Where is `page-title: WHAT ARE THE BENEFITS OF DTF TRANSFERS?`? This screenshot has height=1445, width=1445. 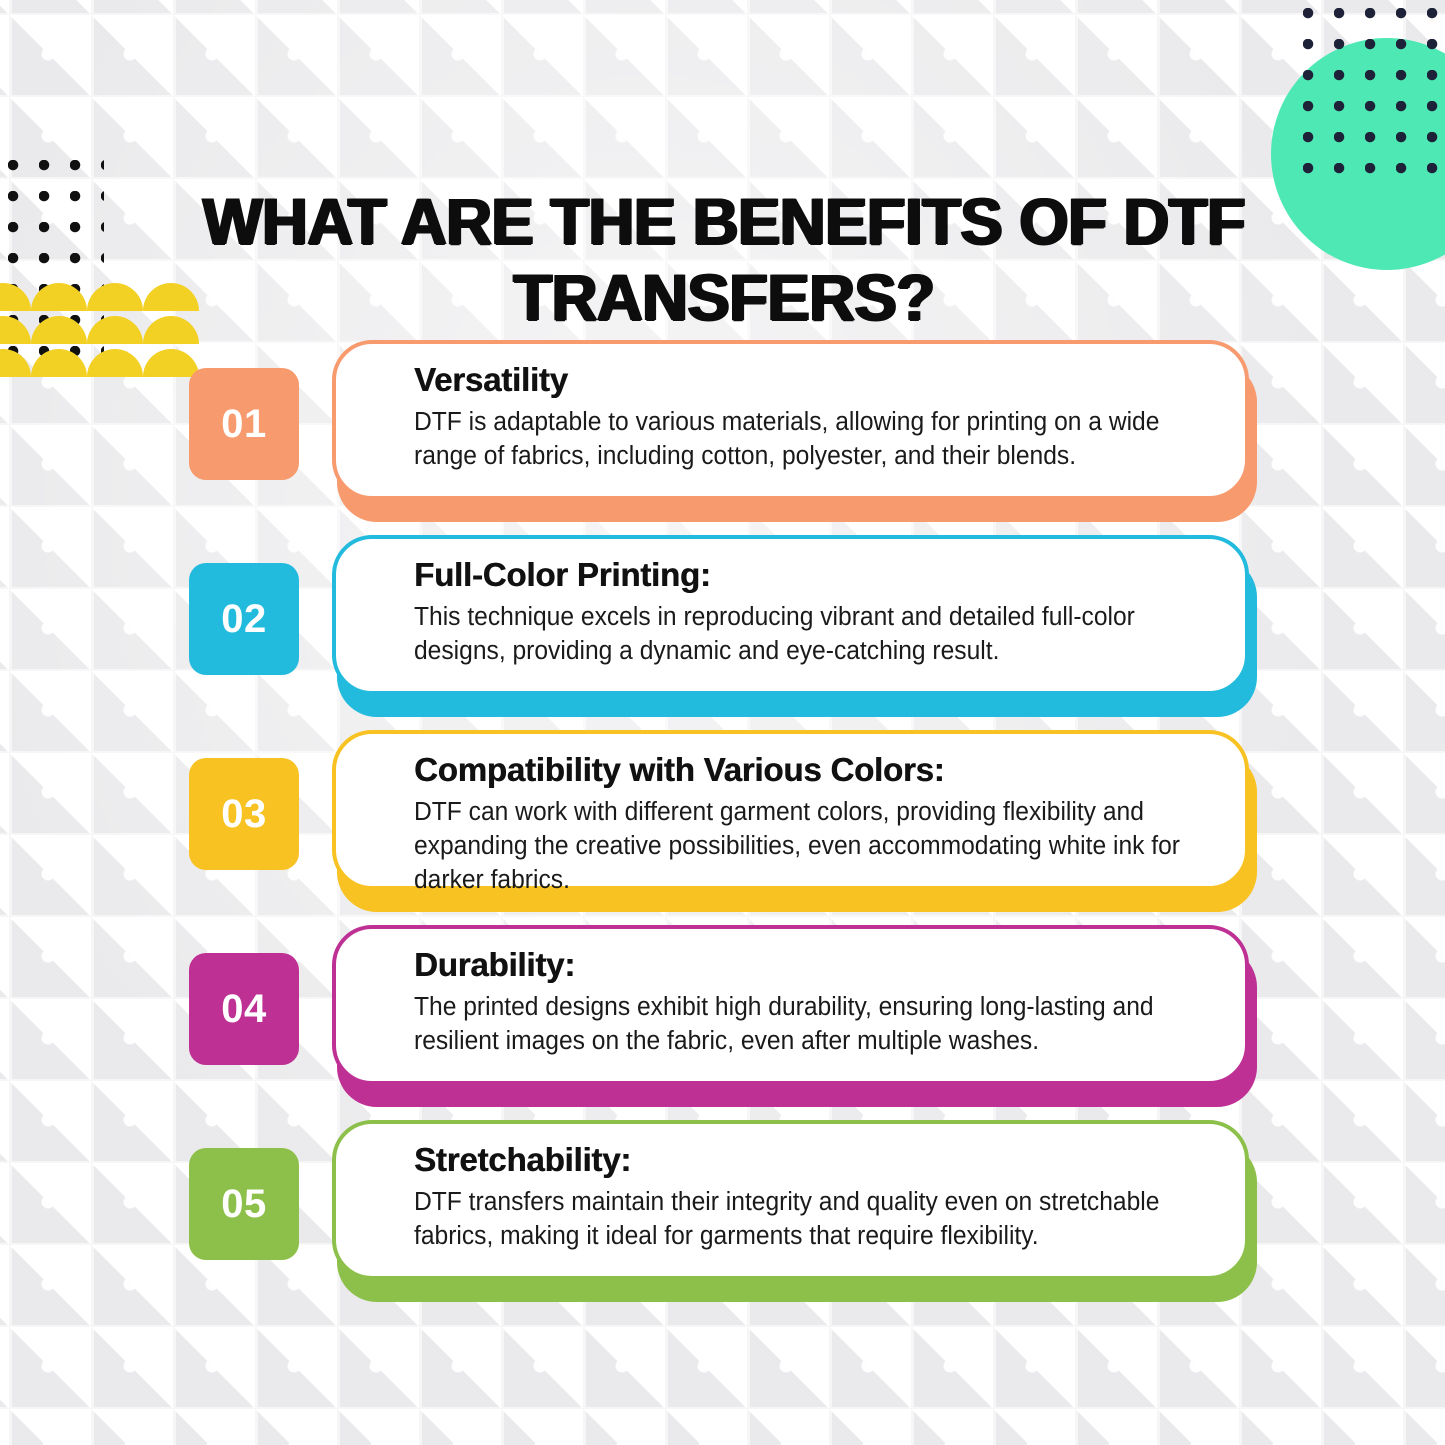 page-title: WHAT ARE THE BENEFITS OF DTF TRANSFERS? is located at coordinates (724, 259).